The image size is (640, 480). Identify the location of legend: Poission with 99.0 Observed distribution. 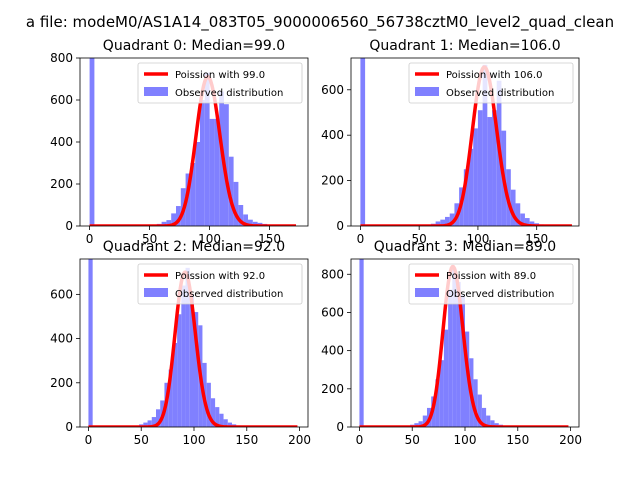
(220, 83).